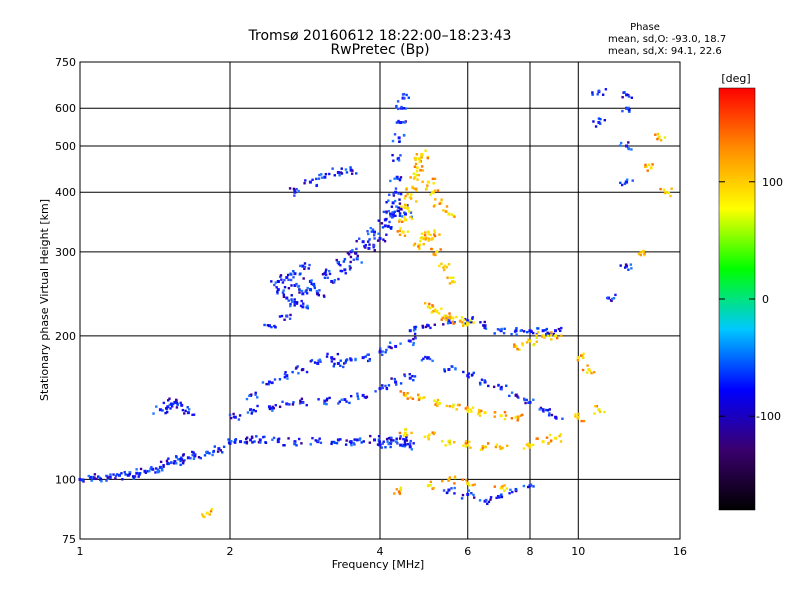  I want to click on y-tick-label: 400, so click(65, 192).